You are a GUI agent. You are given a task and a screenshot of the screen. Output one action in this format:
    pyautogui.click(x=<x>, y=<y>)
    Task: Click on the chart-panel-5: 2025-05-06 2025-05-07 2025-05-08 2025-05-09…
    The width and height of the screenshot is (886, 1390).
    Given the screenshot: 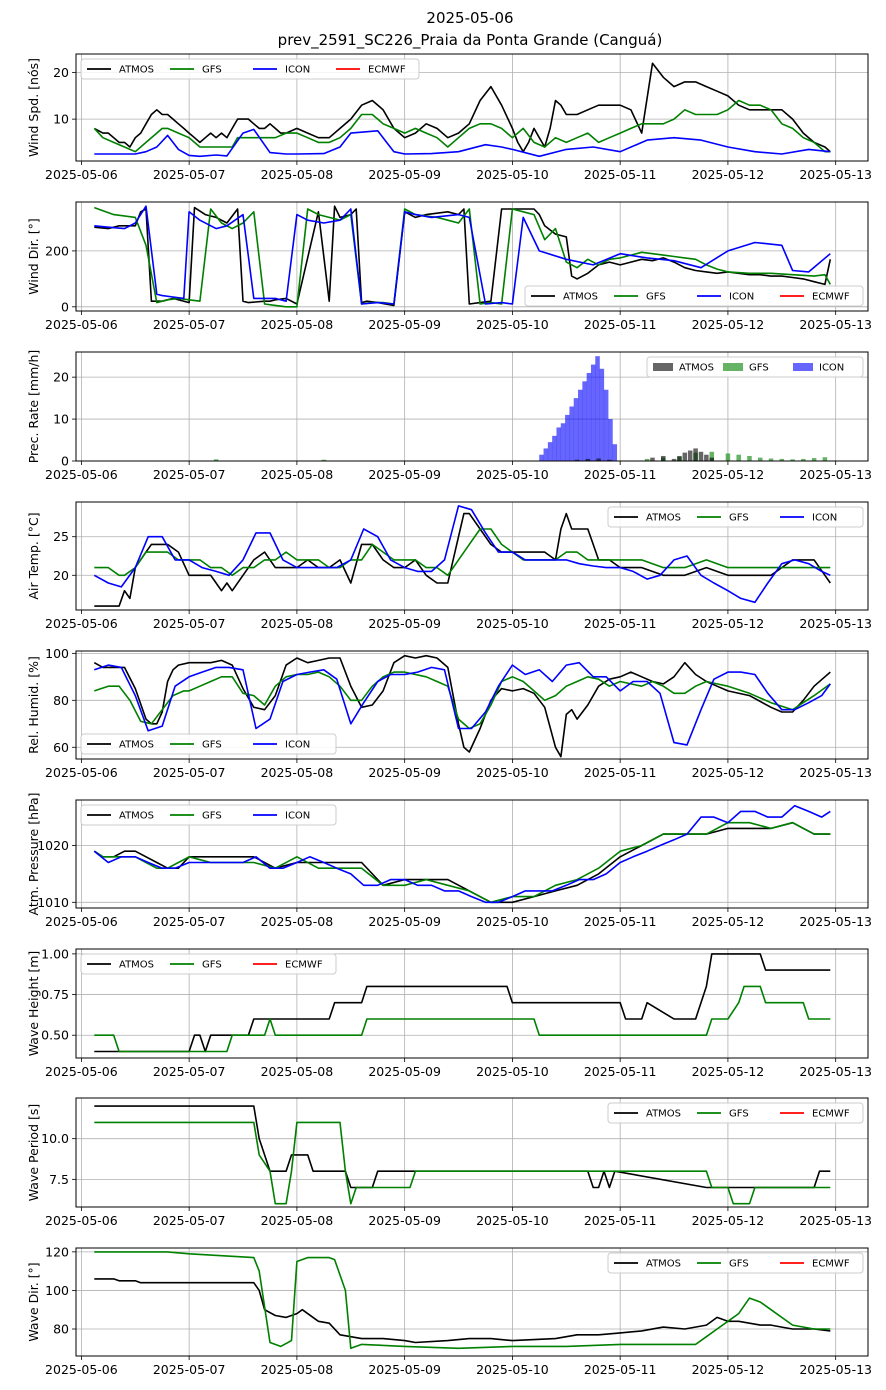 What is the action you would take?
    pyautogui.click(x=449, y=713)
    